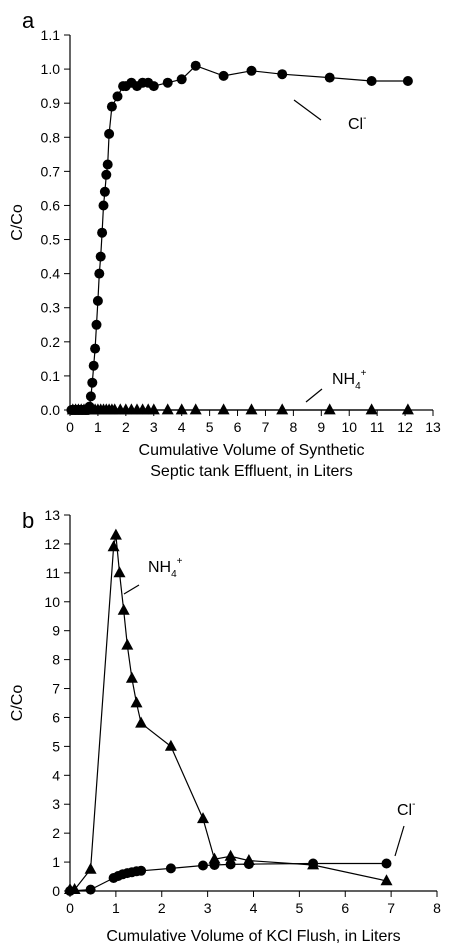 The height and width of the screenshot is (948, 460). What do you see at coordinates (293, 427) in the screenshot?
I see `x-tick-label: 8` at bounding box center [293, 427].